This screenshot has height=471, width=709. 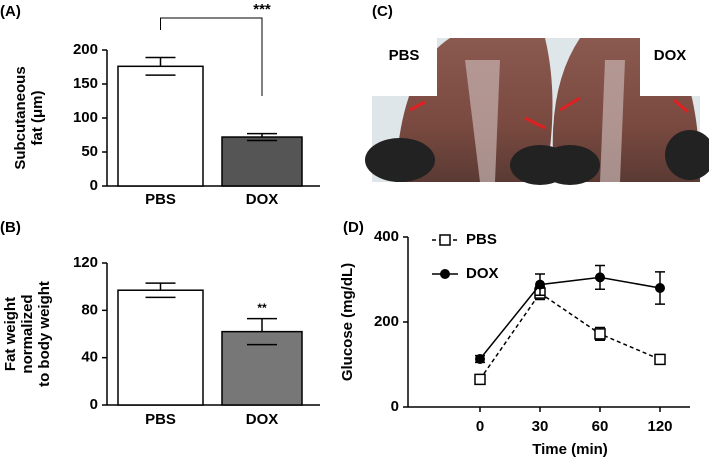 I want to click on photo-label: DOX, so click(x=670, y=55).